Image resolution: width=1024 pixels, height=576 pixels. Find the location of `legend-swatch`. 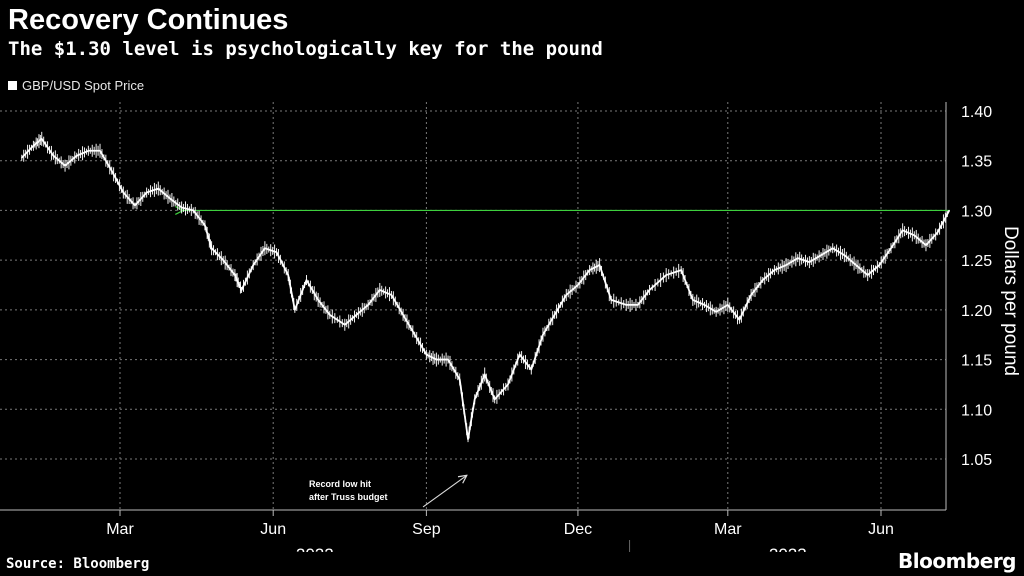

legend-swatch is located at coordinates (12, 85).